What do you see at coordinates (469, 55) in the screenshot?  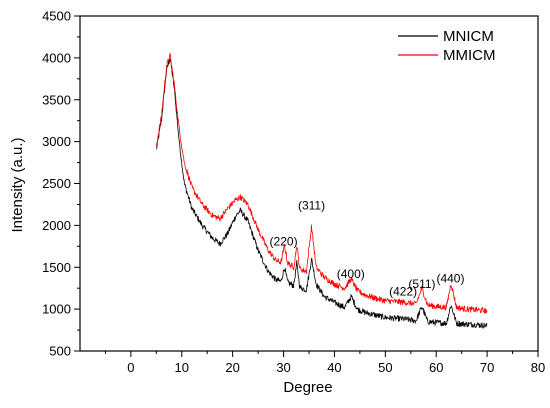 I see `legend-label-mmicm: MMICM` at bounding box center [469, 55].